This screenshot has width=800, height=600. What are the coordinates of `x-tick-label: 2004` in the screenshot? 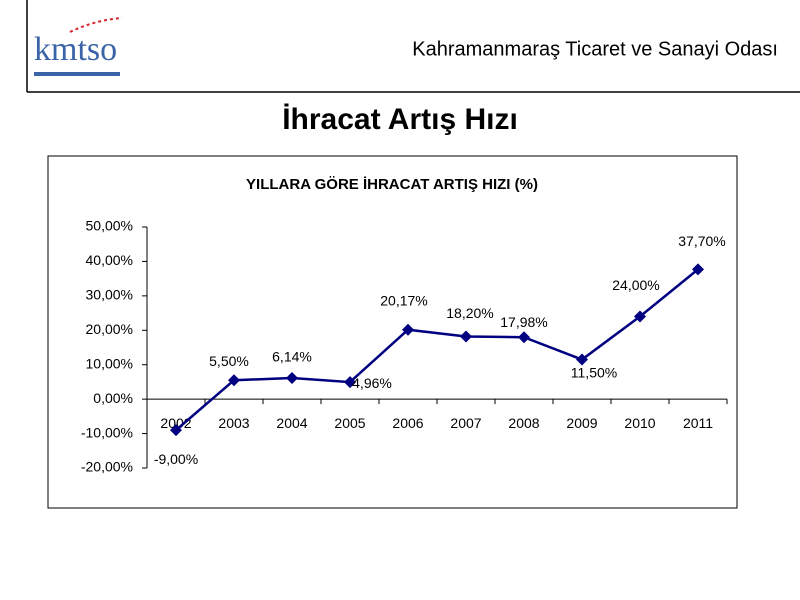 It's located at (291, 423).